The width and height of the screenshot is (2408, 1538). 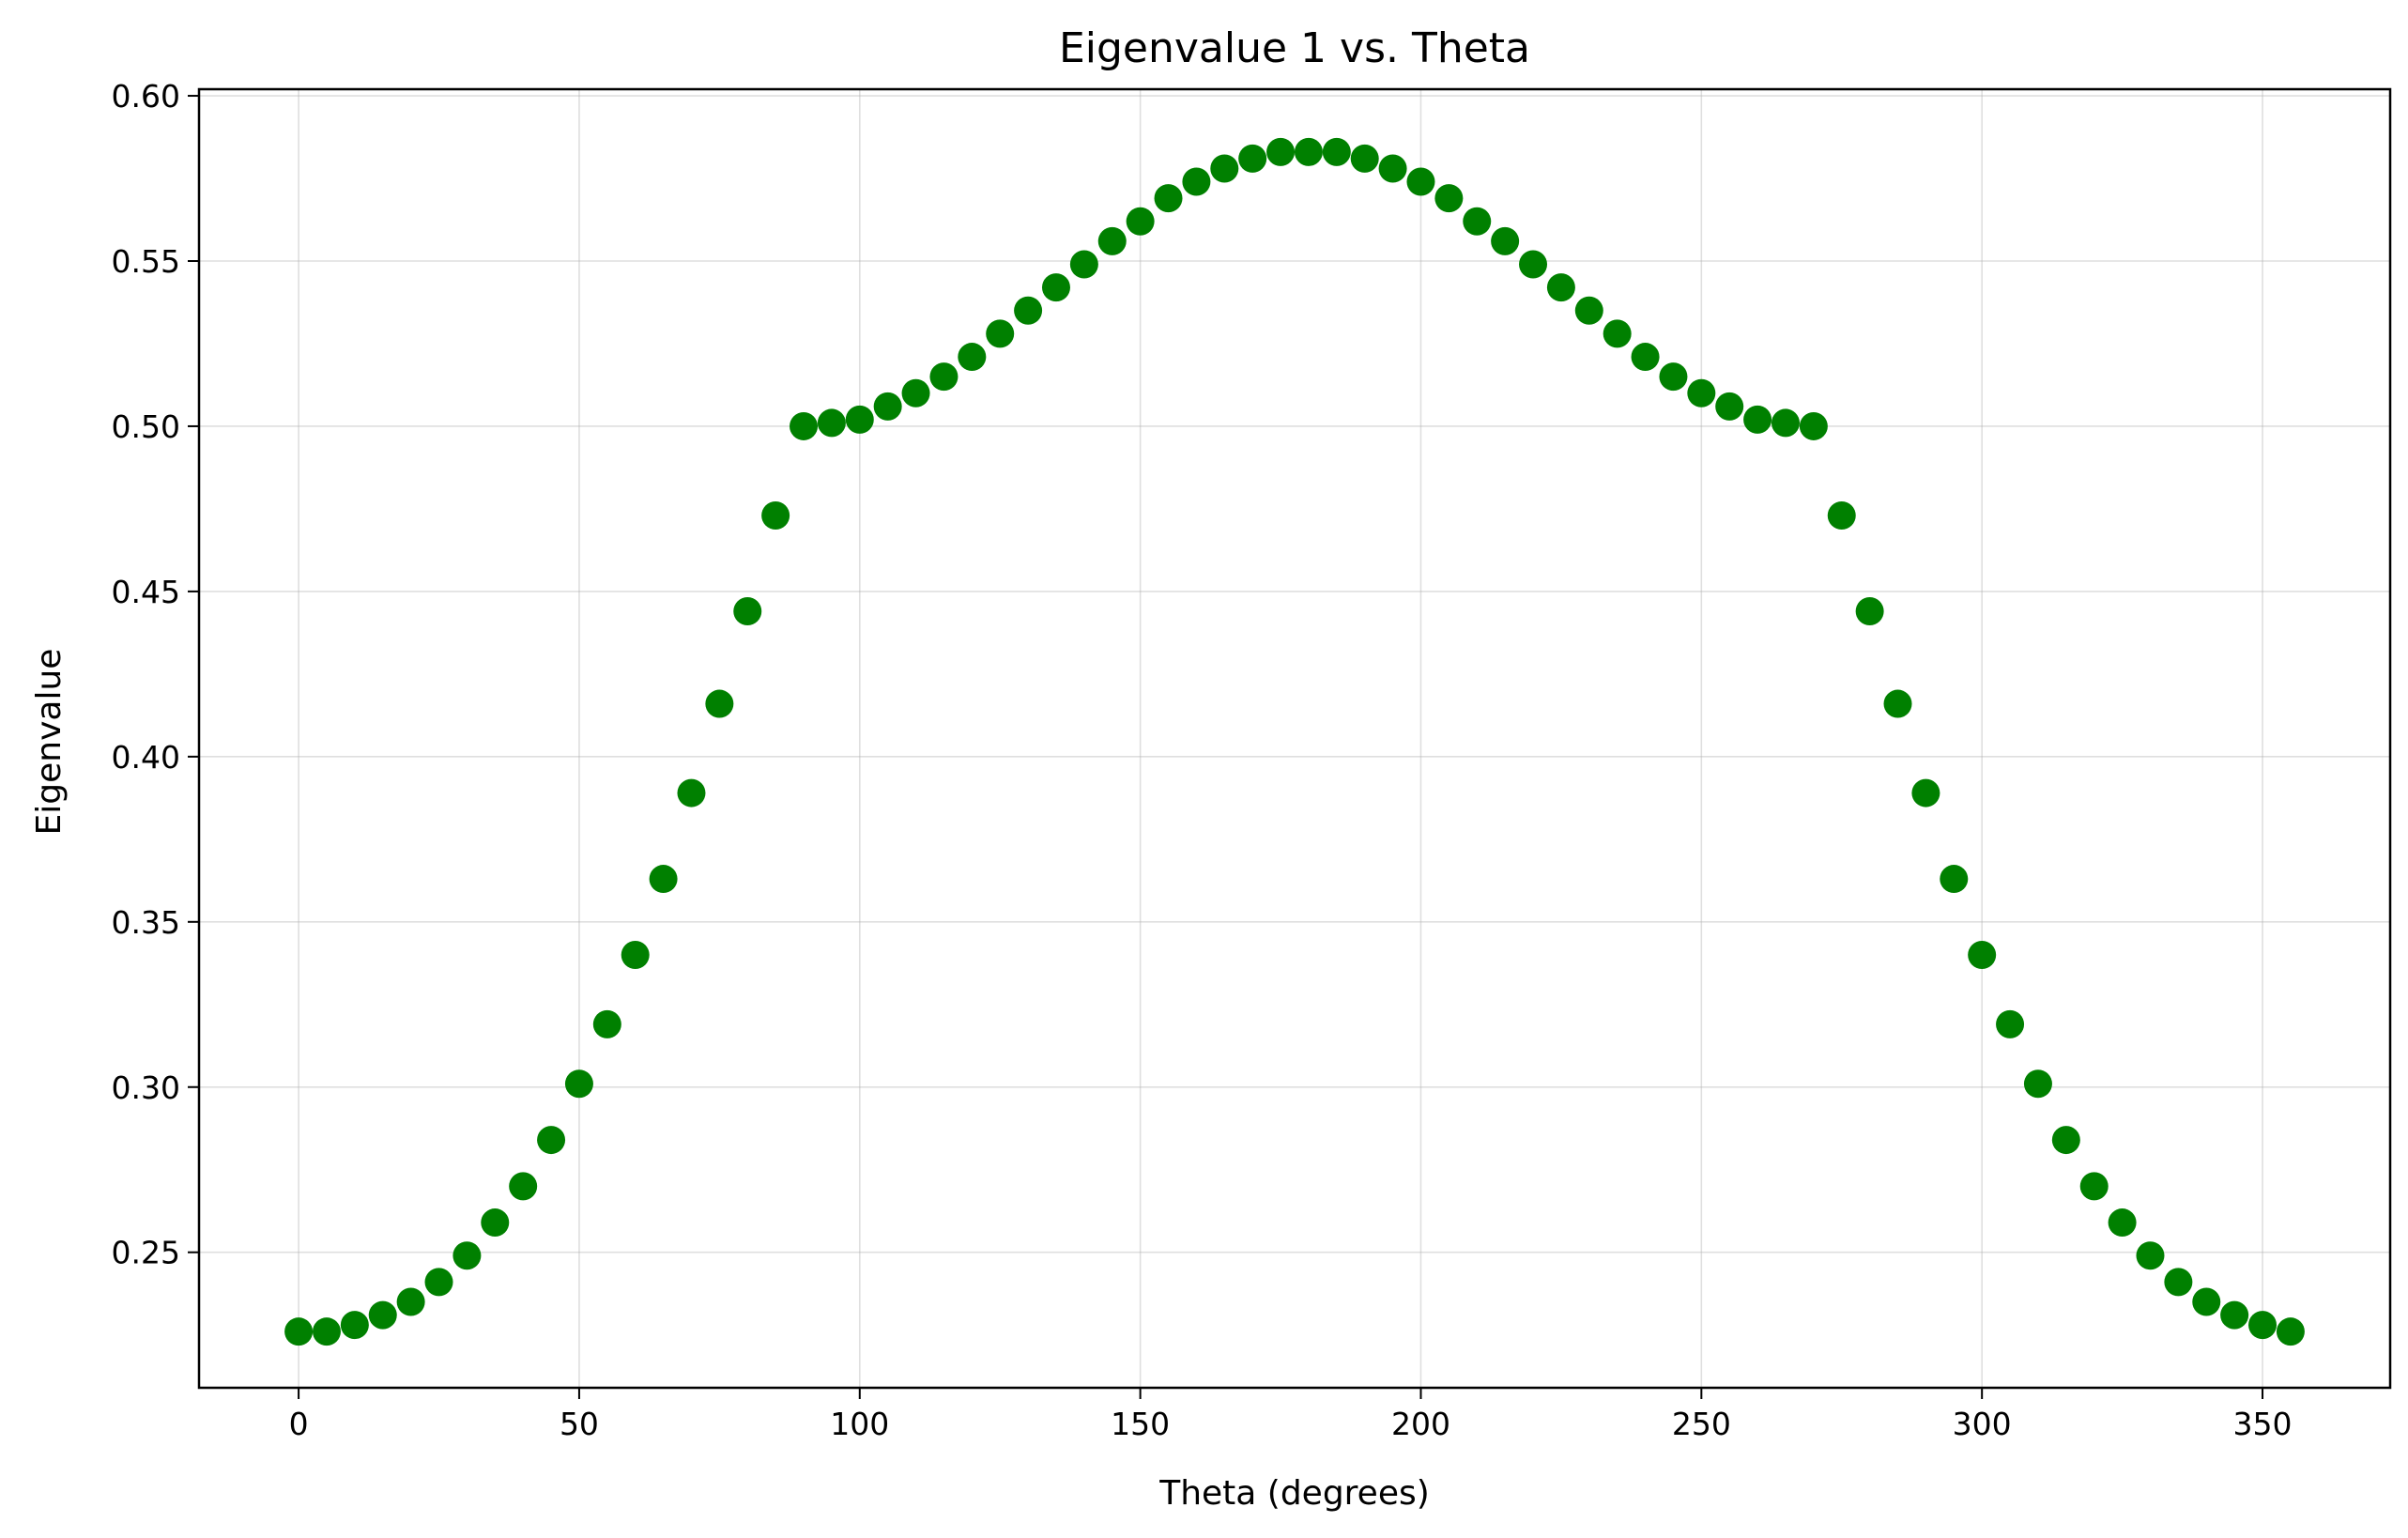 I want to click on x-tick-label: 300, so click(x=1982, y=1424).